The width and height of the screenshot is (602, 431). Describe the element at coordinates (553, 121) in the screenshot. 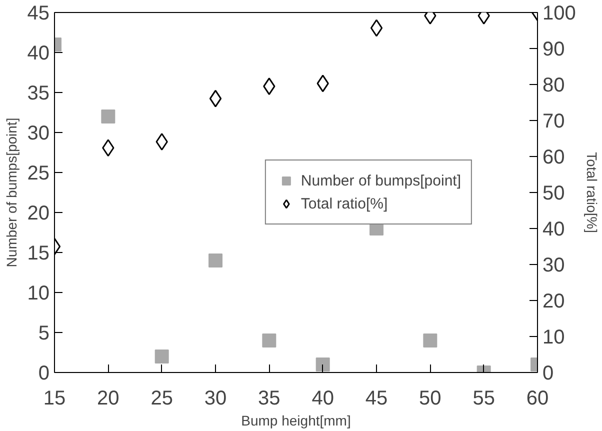

I see `y2-tick-label: 70` at that location.